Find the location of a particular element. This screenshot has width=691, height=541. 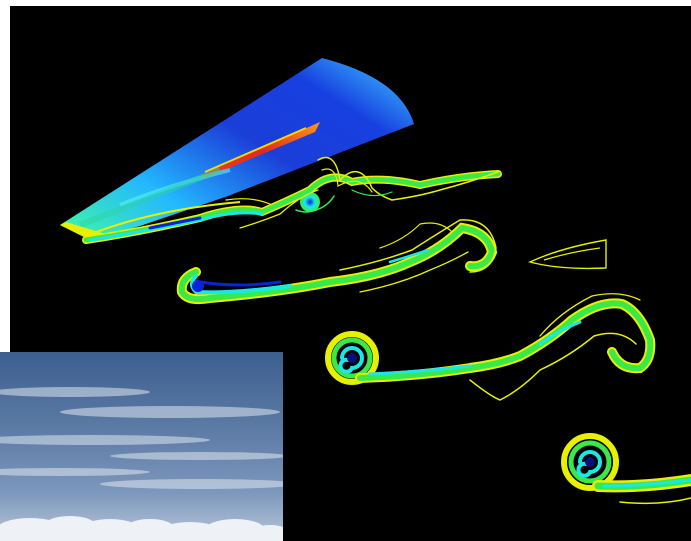

sky-photo is located at coordinates (141, 446).